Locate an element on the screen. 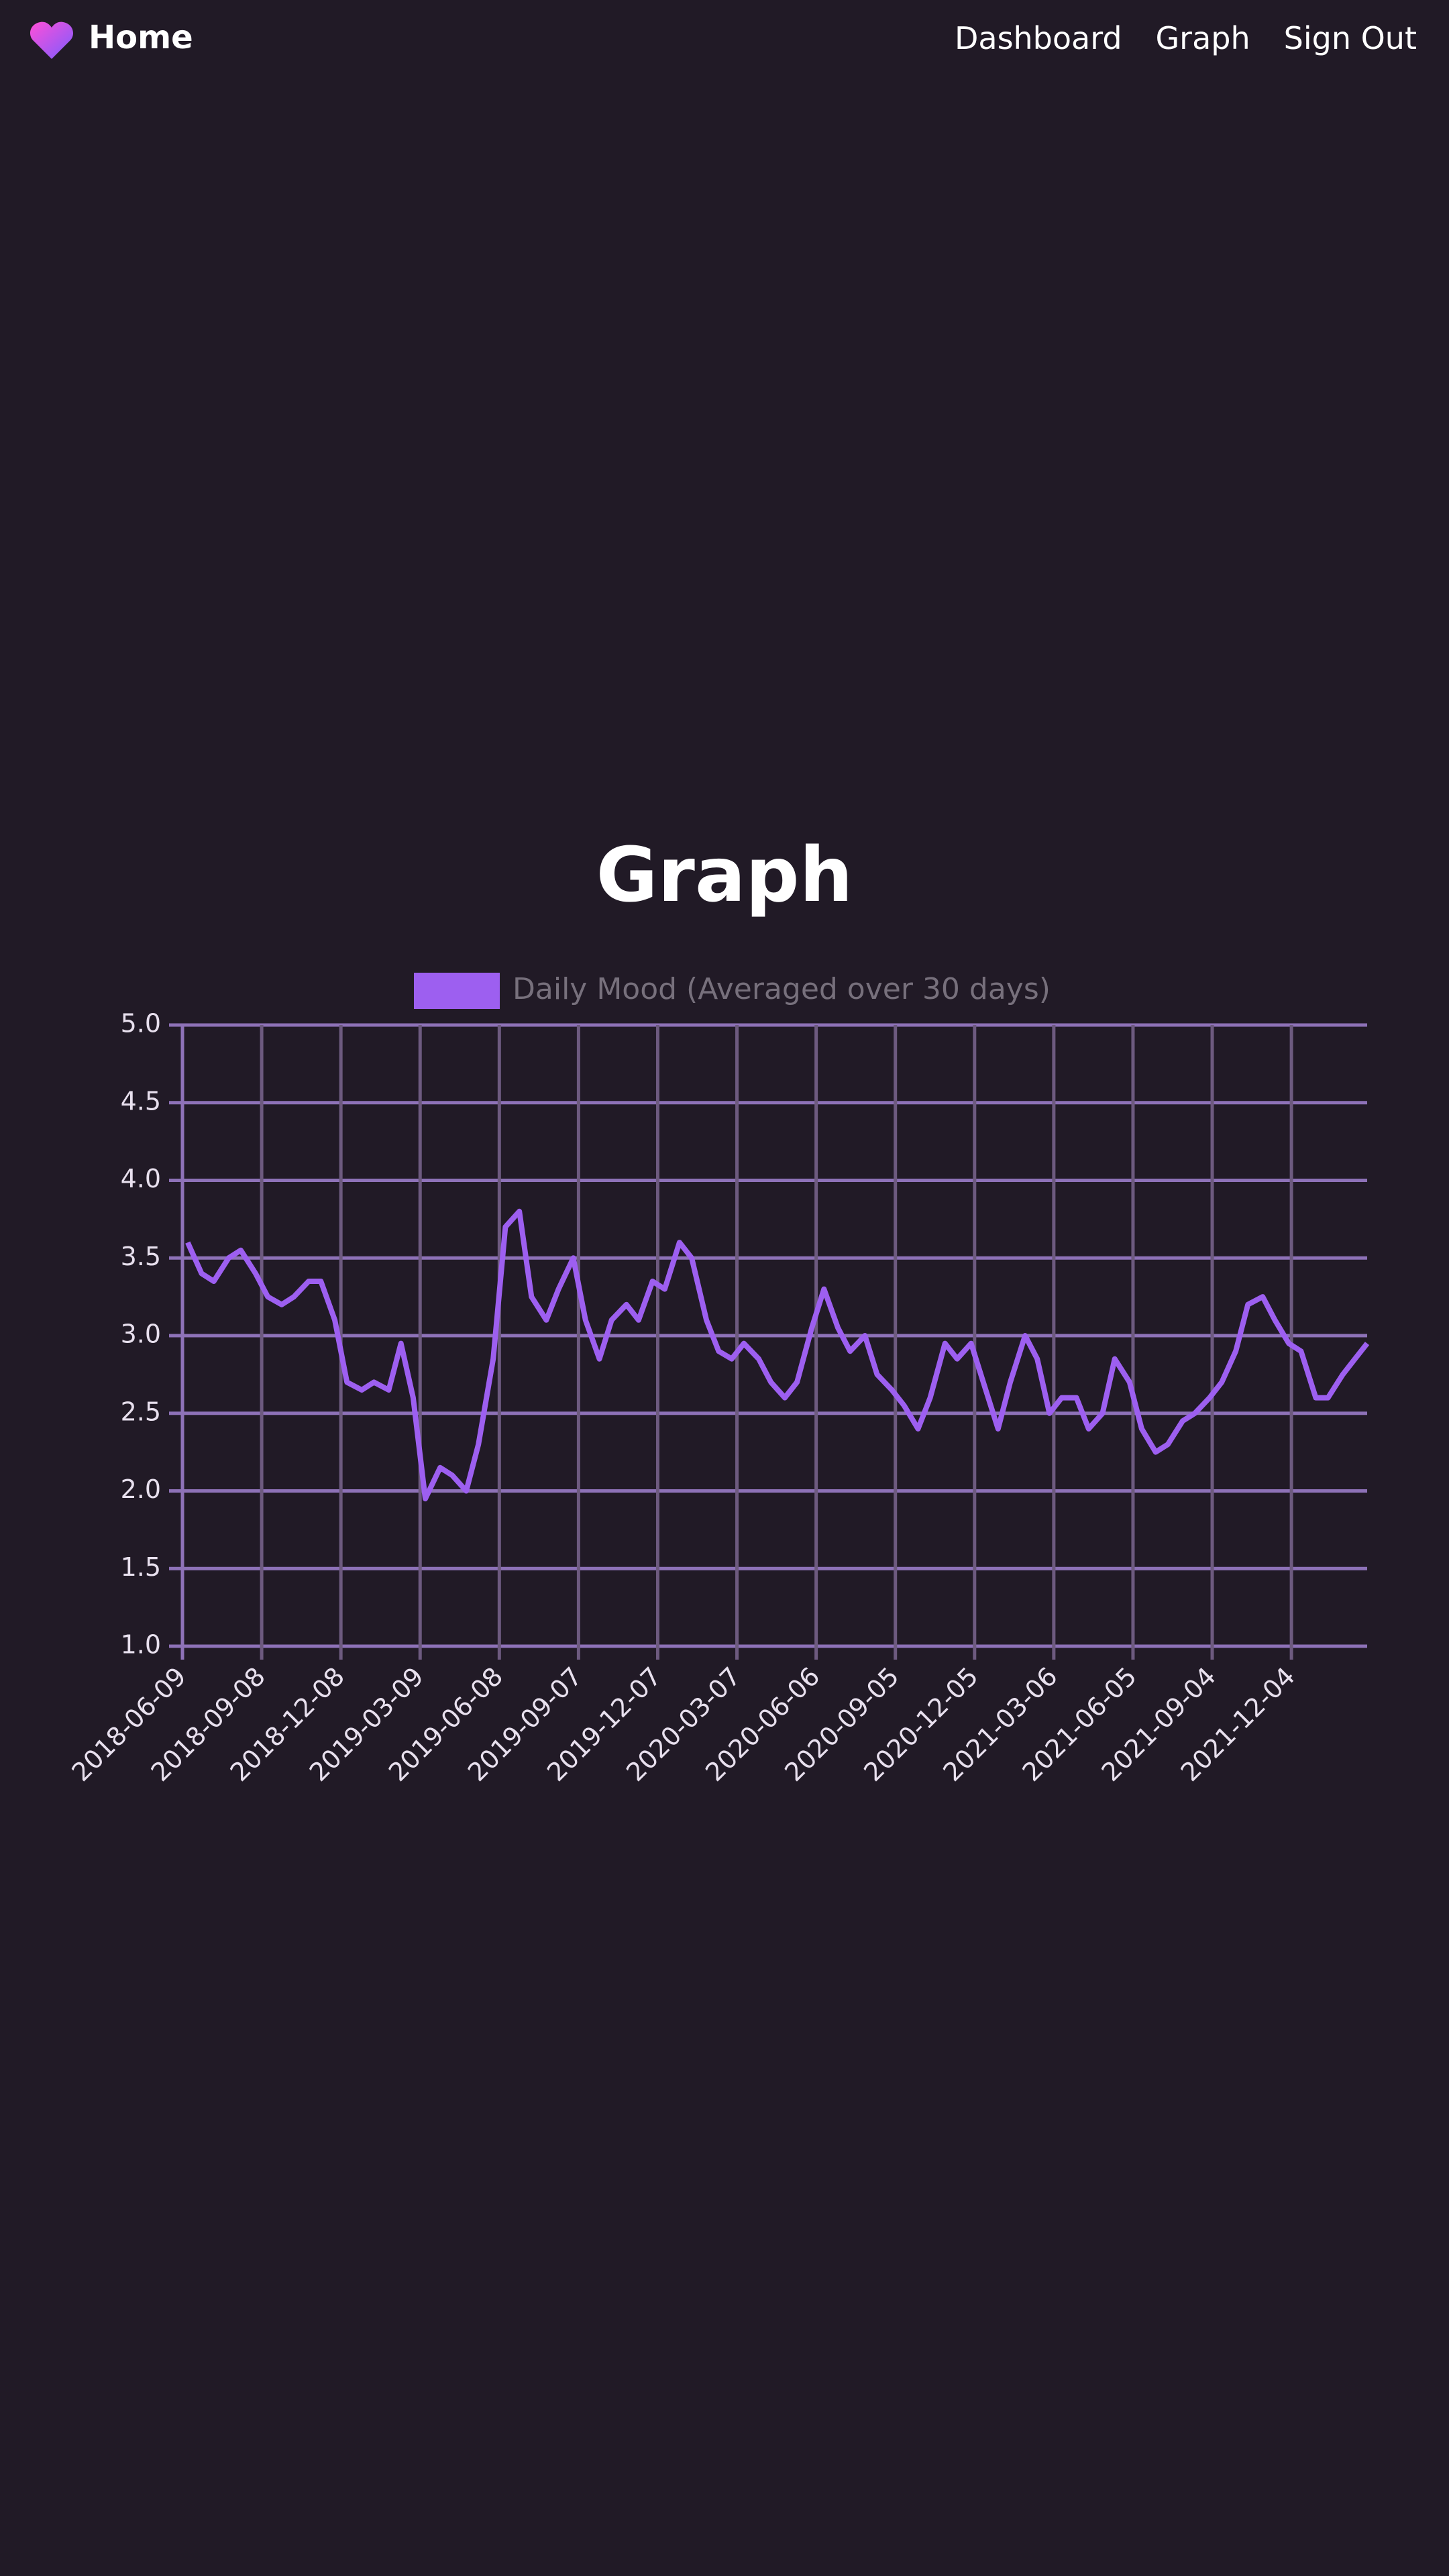 The width and height of the screenshot is (1449, 2576). nav-link: Graph is located at coordinates (1202, 38).